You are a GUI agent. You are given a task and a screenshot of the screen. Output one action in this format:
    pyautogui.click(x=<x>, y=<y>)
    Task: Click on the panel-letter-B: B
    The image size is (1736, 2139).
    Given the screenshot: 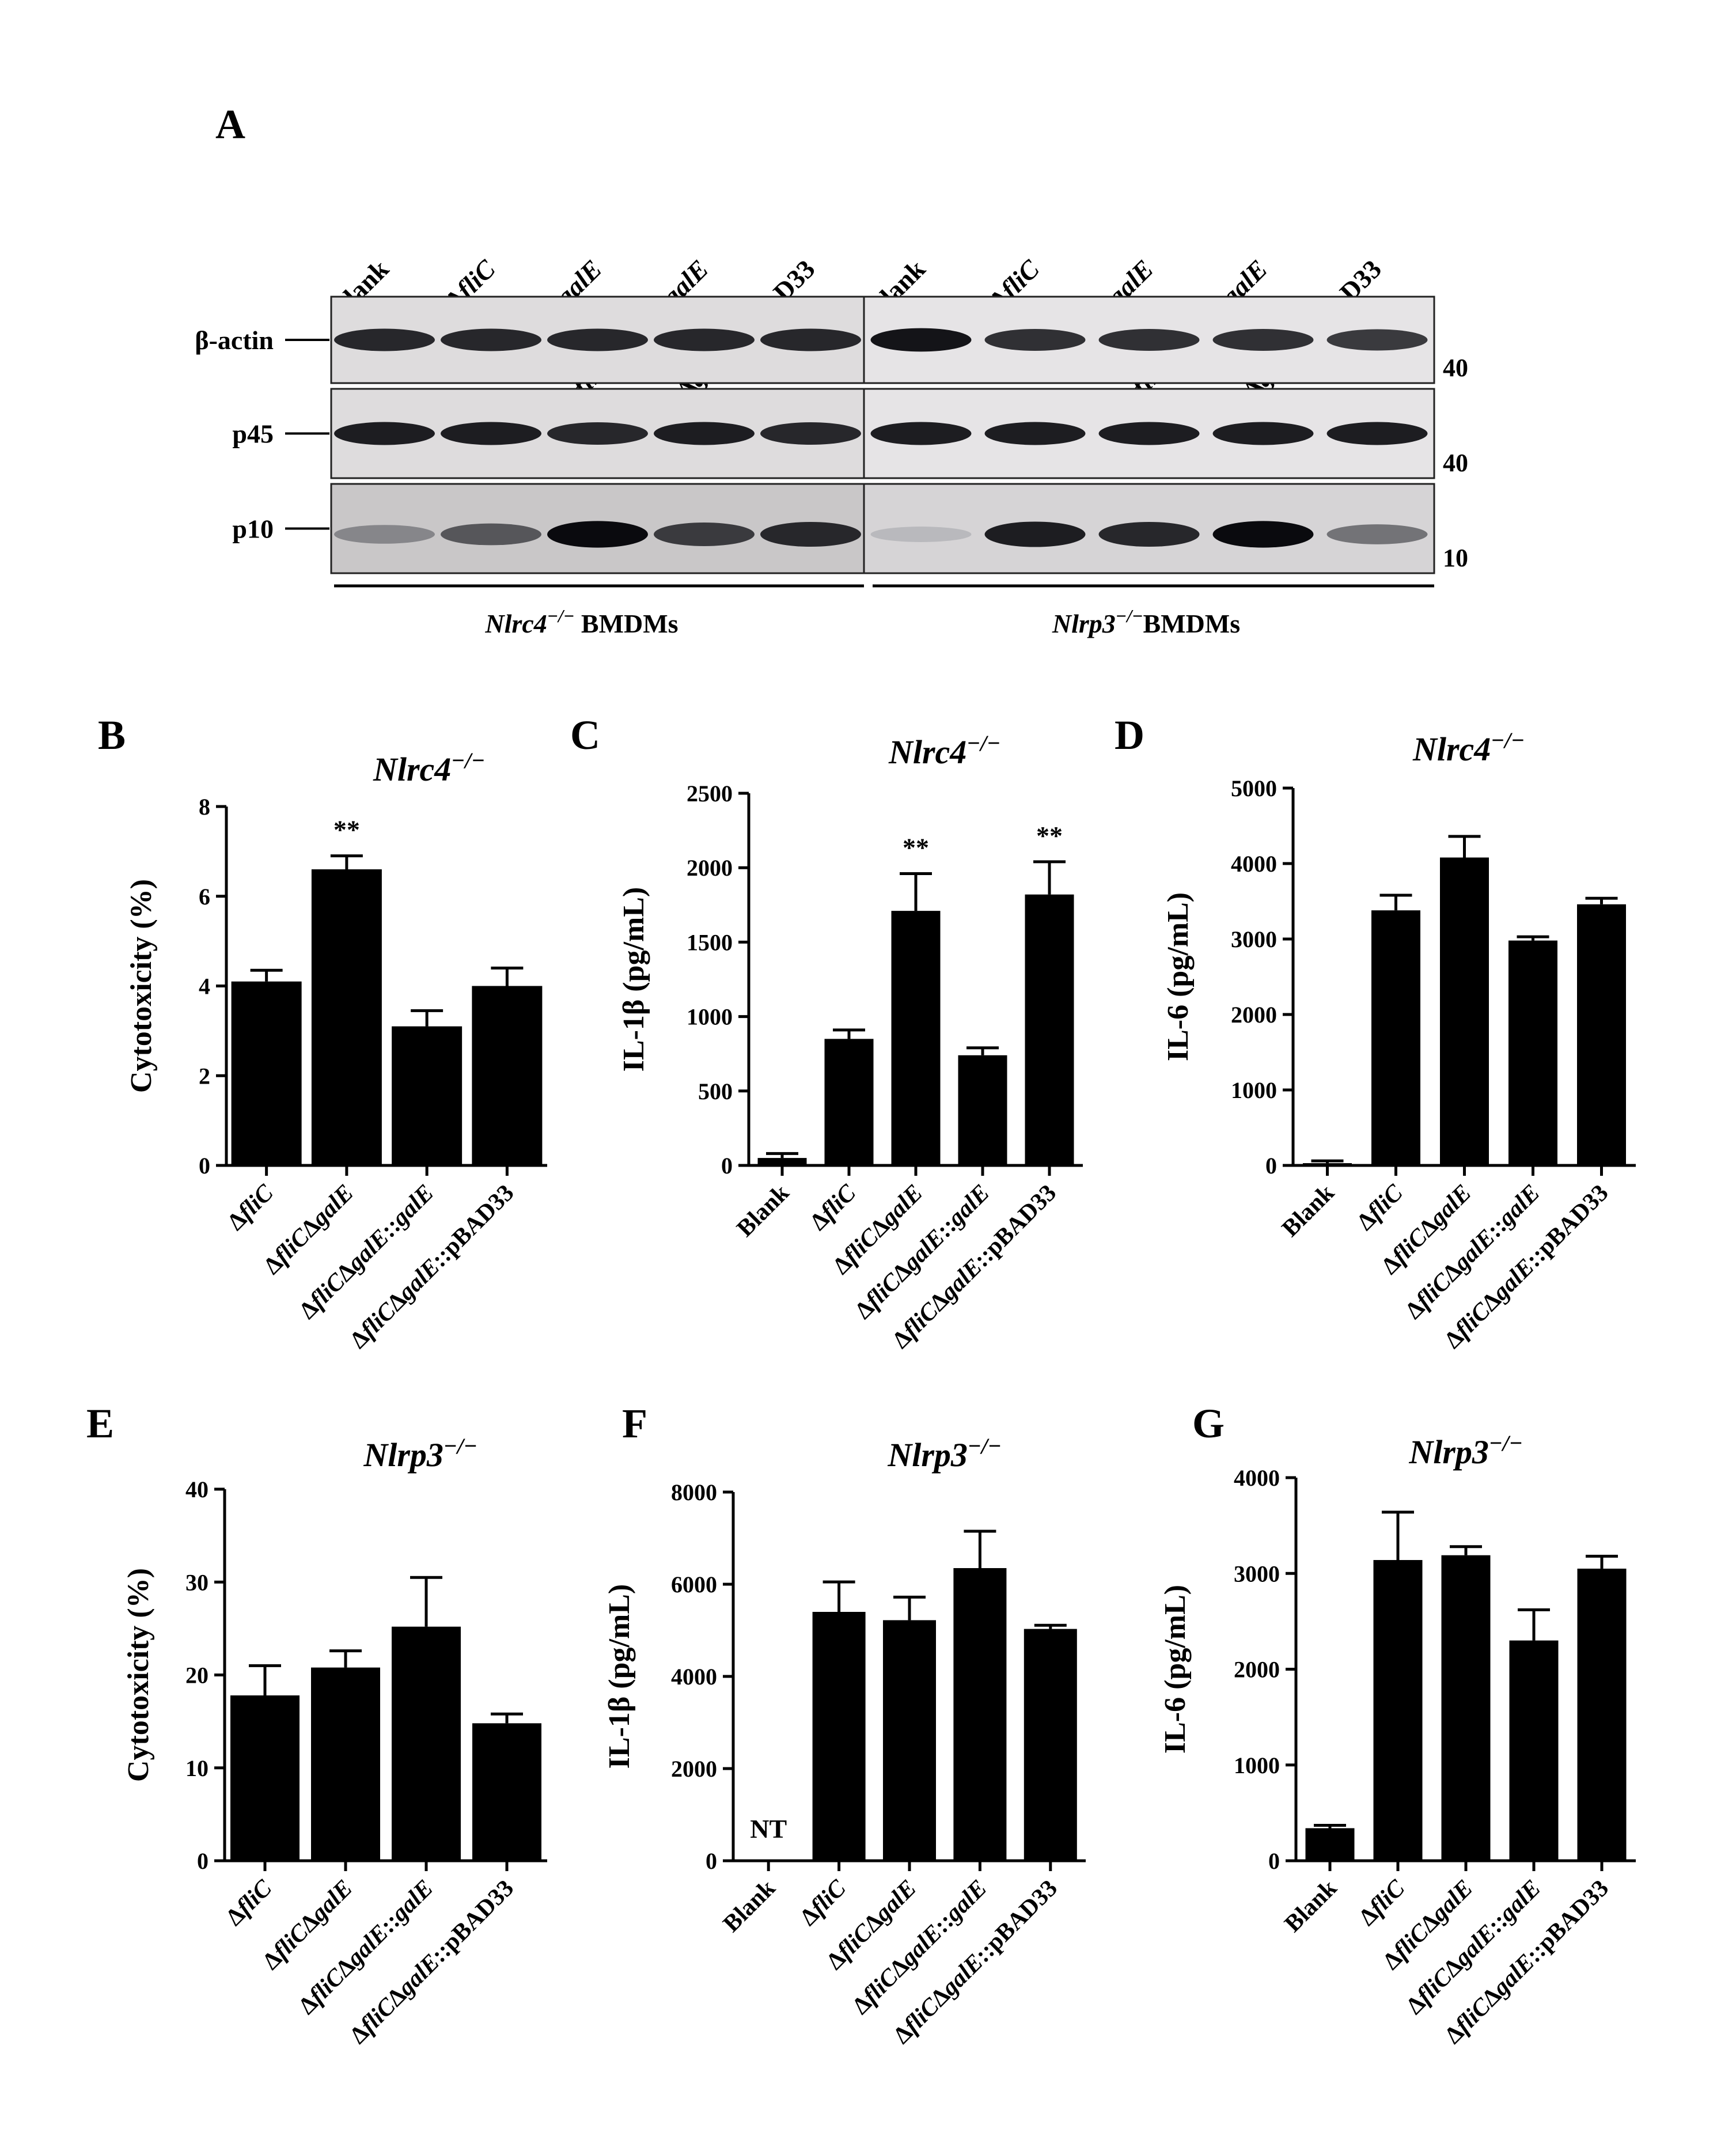 What is the action you would take?
    pyautogui.click(x=112, y=735)
    